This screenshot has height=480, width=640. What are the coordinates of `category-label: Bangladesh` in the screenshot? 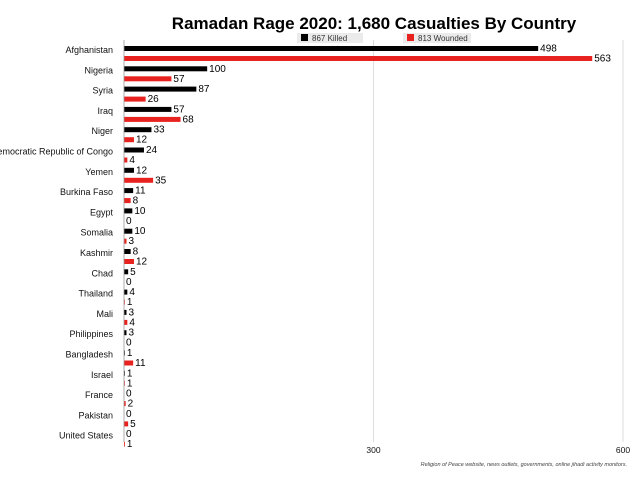 It's located at (89, 355).